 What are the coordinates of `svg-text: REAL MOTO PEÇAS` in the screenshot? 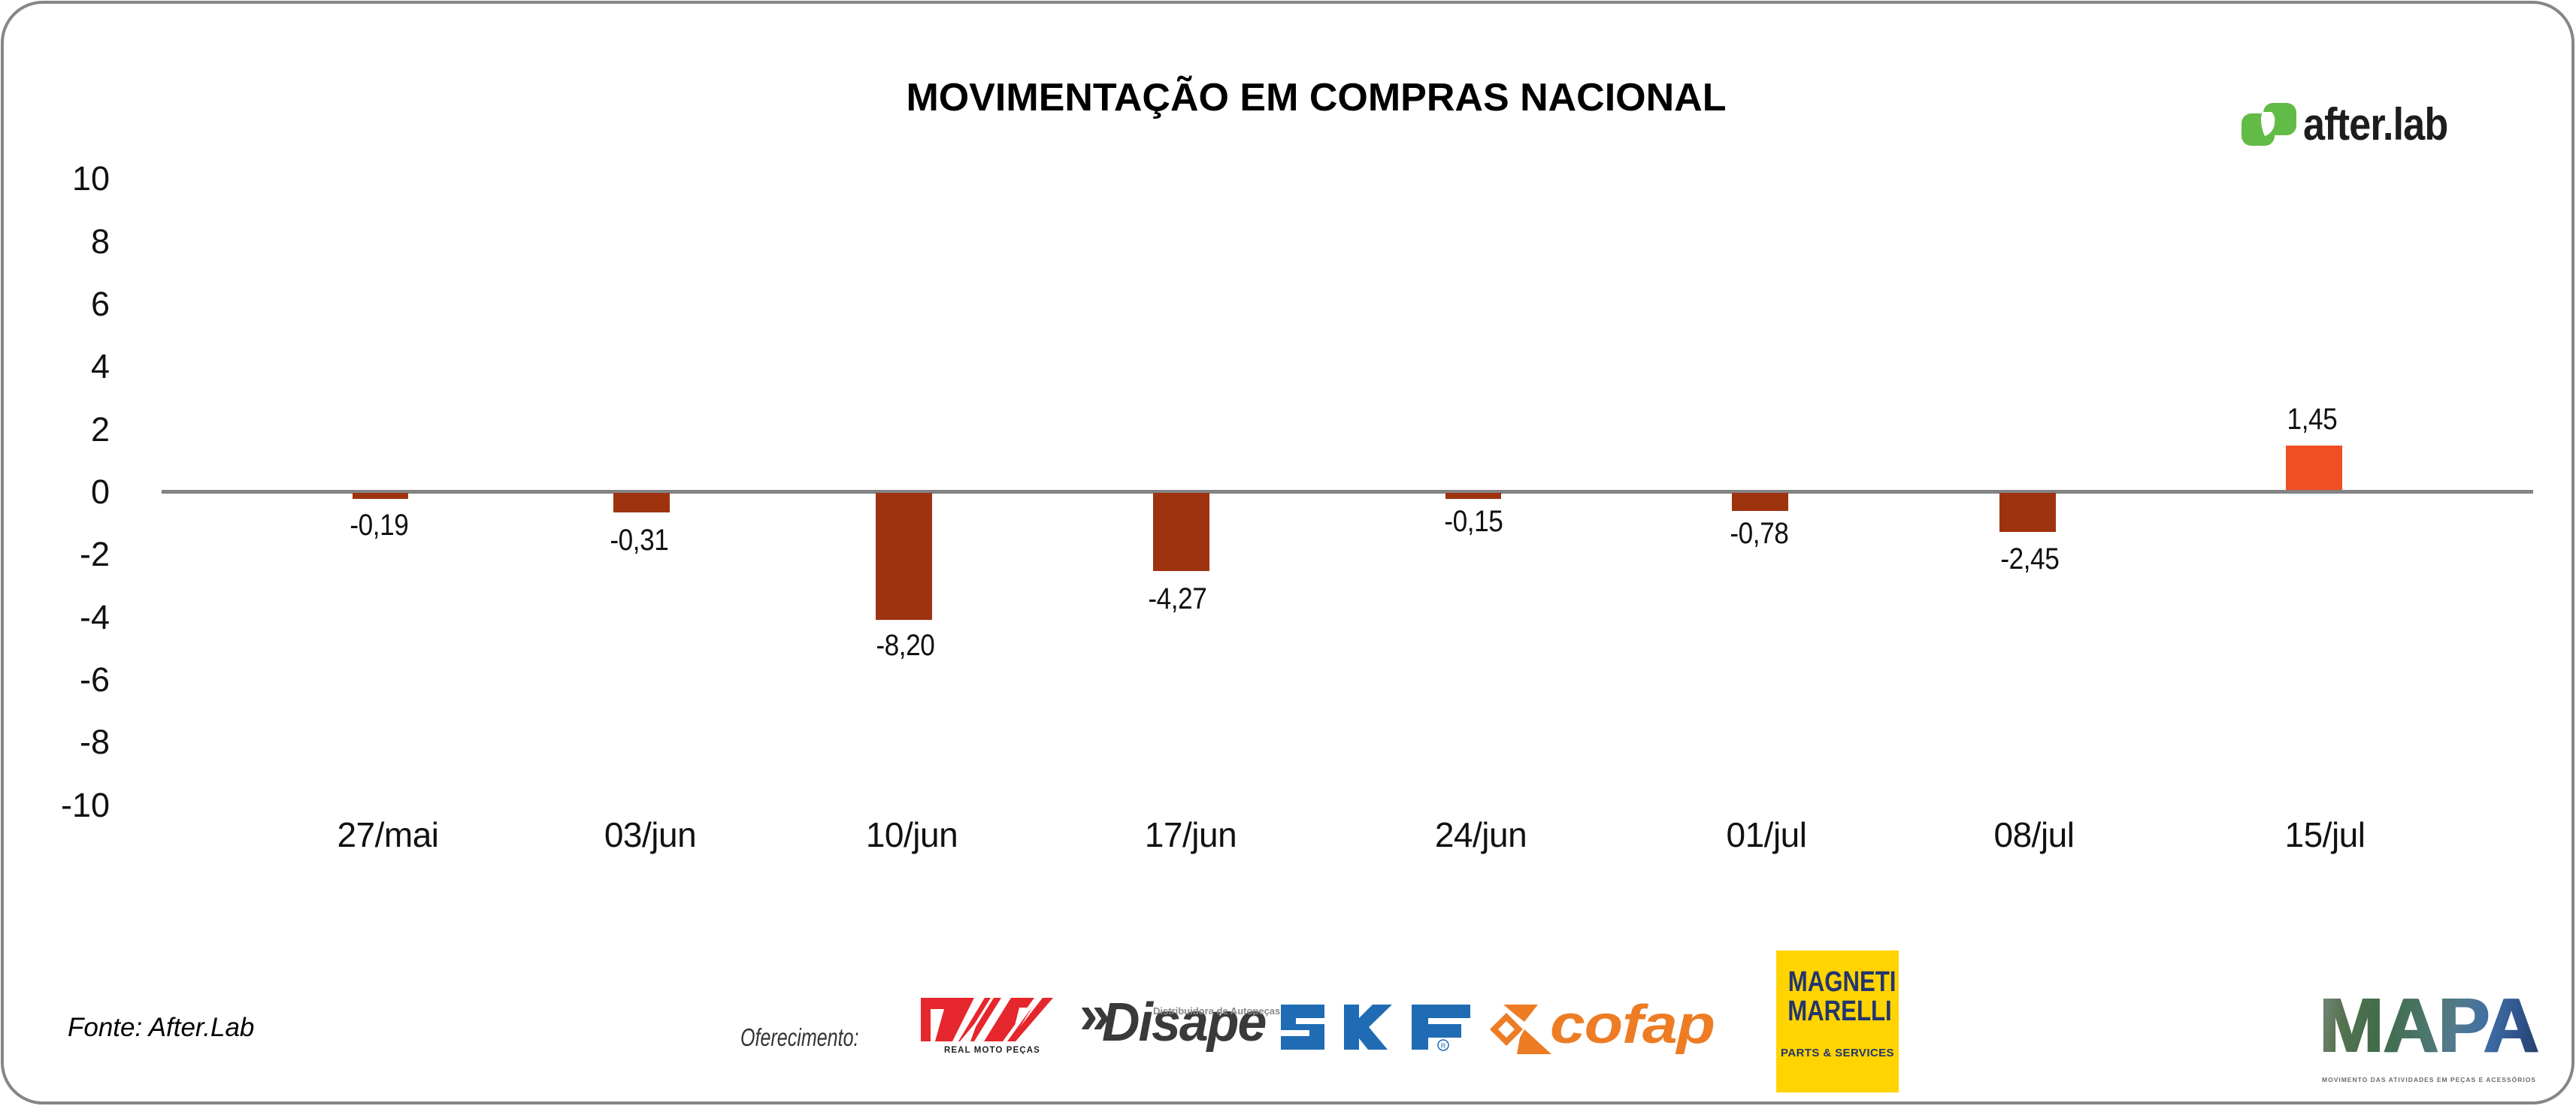 It's located at (992, 1050).